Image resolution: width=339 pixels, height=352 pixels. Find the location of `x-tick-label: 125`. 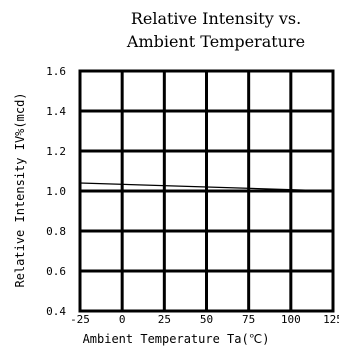

x-tick-label: 125 is located at coordinates (331, 319).